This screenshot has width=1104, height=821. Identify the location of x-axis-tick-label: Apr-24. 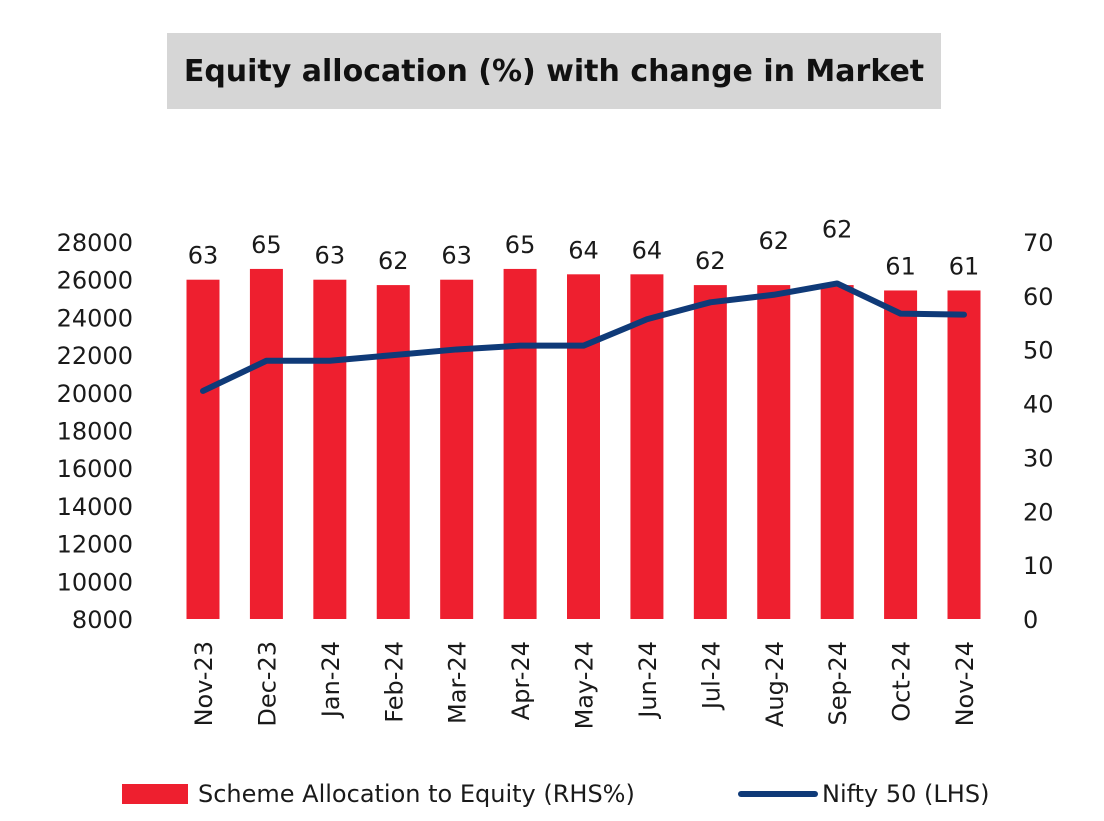
(521, 680).